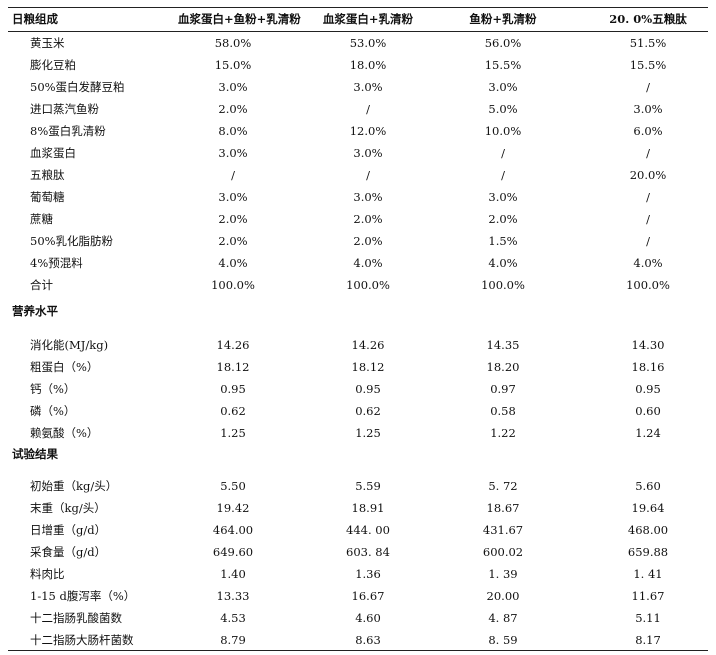 The height and width of the screenshot is (655, 716). I want to click on table-cell: 464.00, so click(233, 530).